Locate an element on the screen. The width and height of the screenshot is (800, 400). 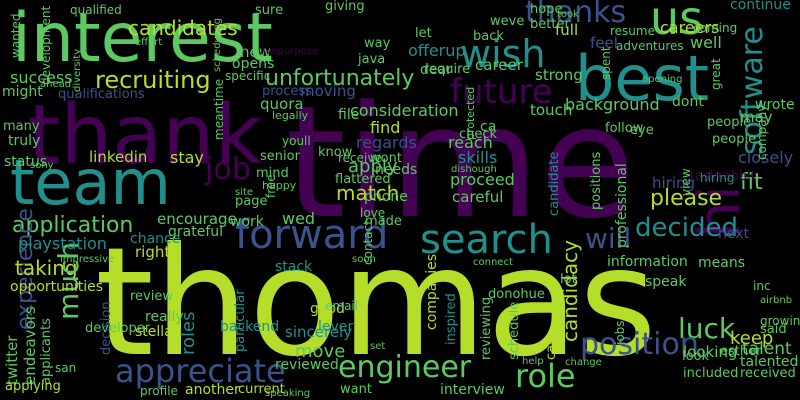
cloud-word: back is located at coordinates (488, 36).